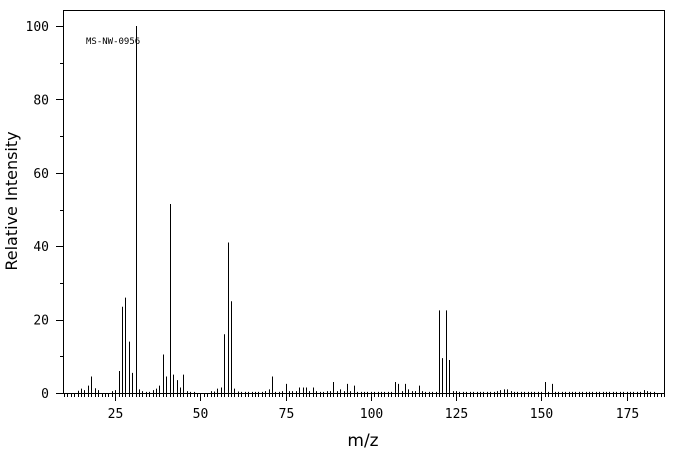 The height and width of the screenshot is (455, 676). I want to click on y-axis-title: Relative Intensity, so click(11, 200).